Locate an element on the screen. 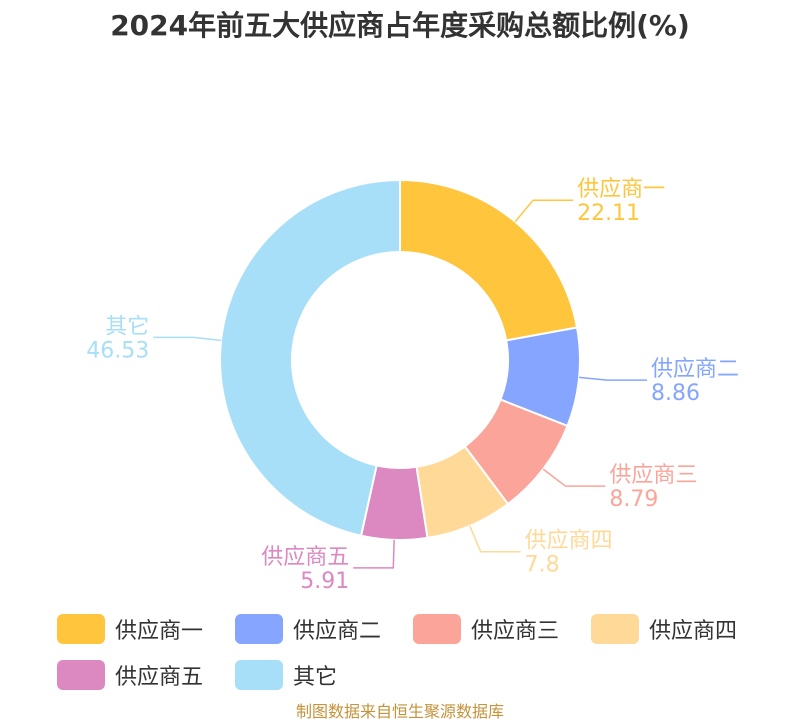  legend-item: 供应商二 is located at coordinates (308, 629).